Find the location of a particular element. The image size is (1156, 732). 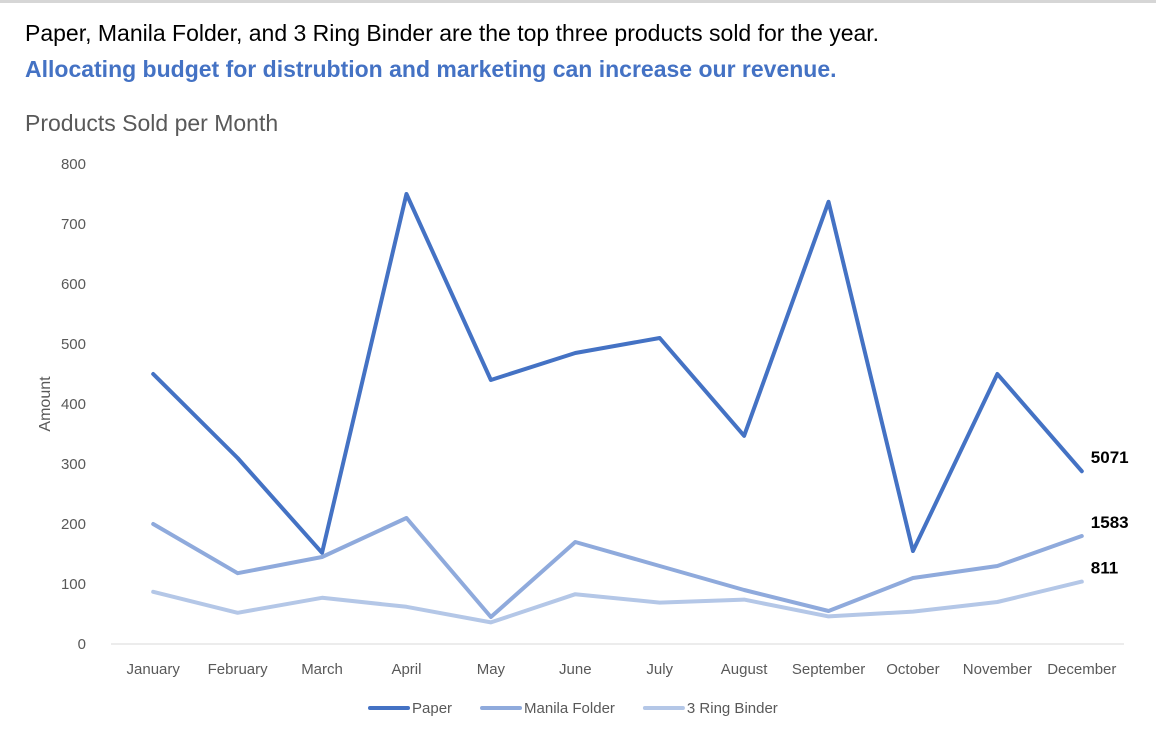

x-tick-label: February is located at coordinates (238, 669).